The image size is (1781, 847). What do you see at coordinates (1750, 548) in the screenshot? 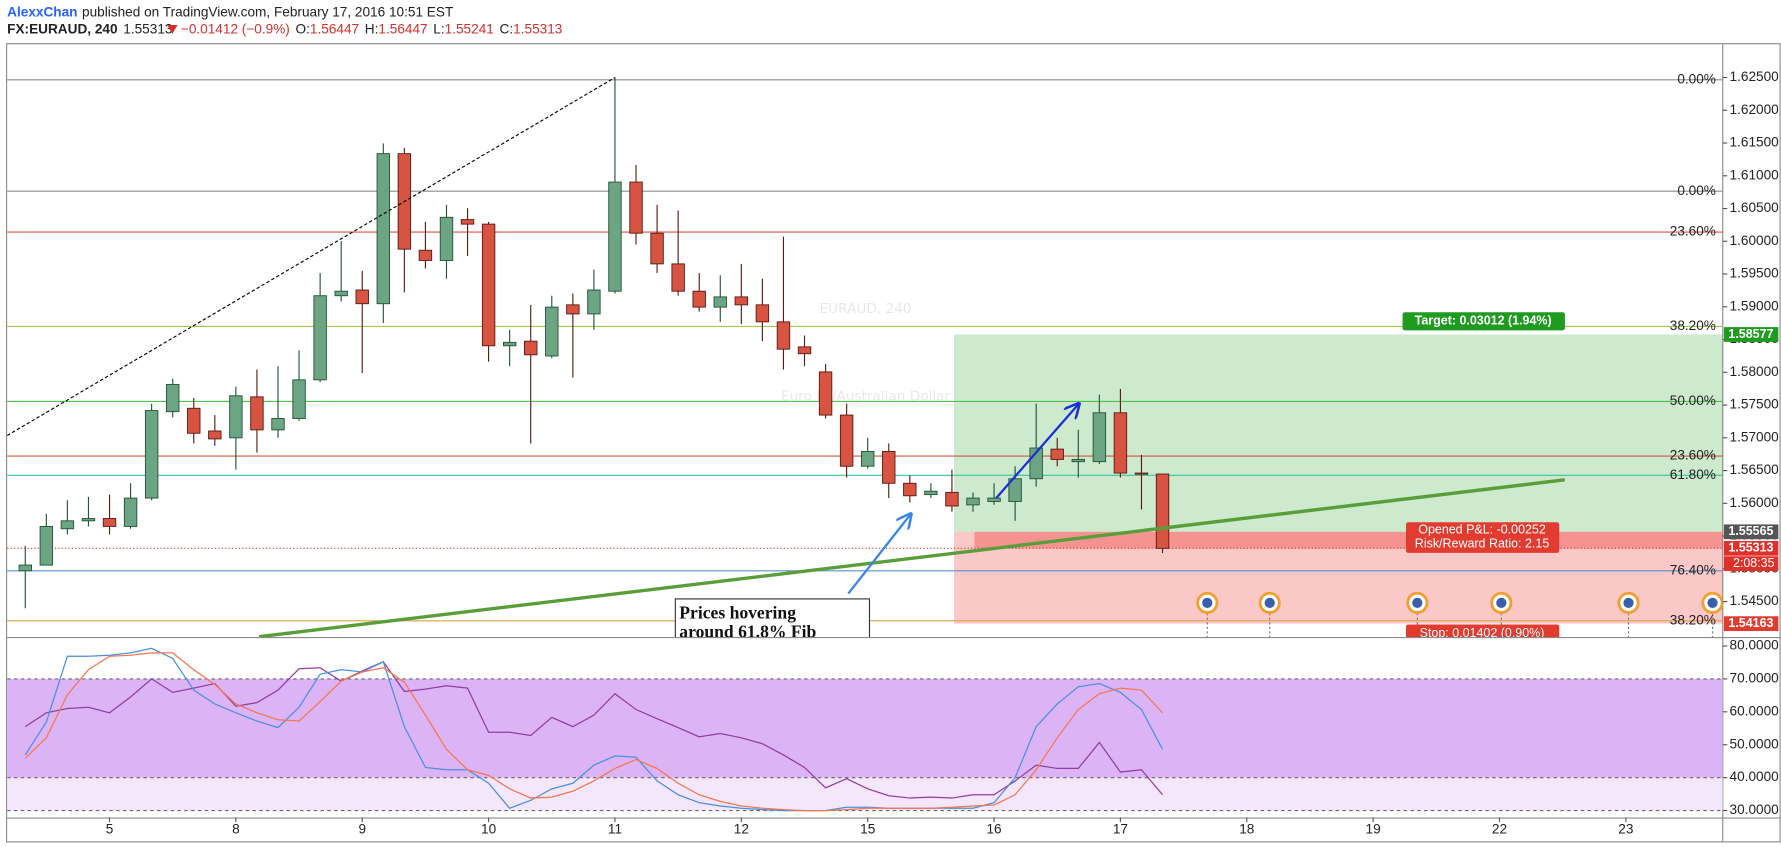
I see `last-price-label: 1.55313` at bounding box center [1750, 548].